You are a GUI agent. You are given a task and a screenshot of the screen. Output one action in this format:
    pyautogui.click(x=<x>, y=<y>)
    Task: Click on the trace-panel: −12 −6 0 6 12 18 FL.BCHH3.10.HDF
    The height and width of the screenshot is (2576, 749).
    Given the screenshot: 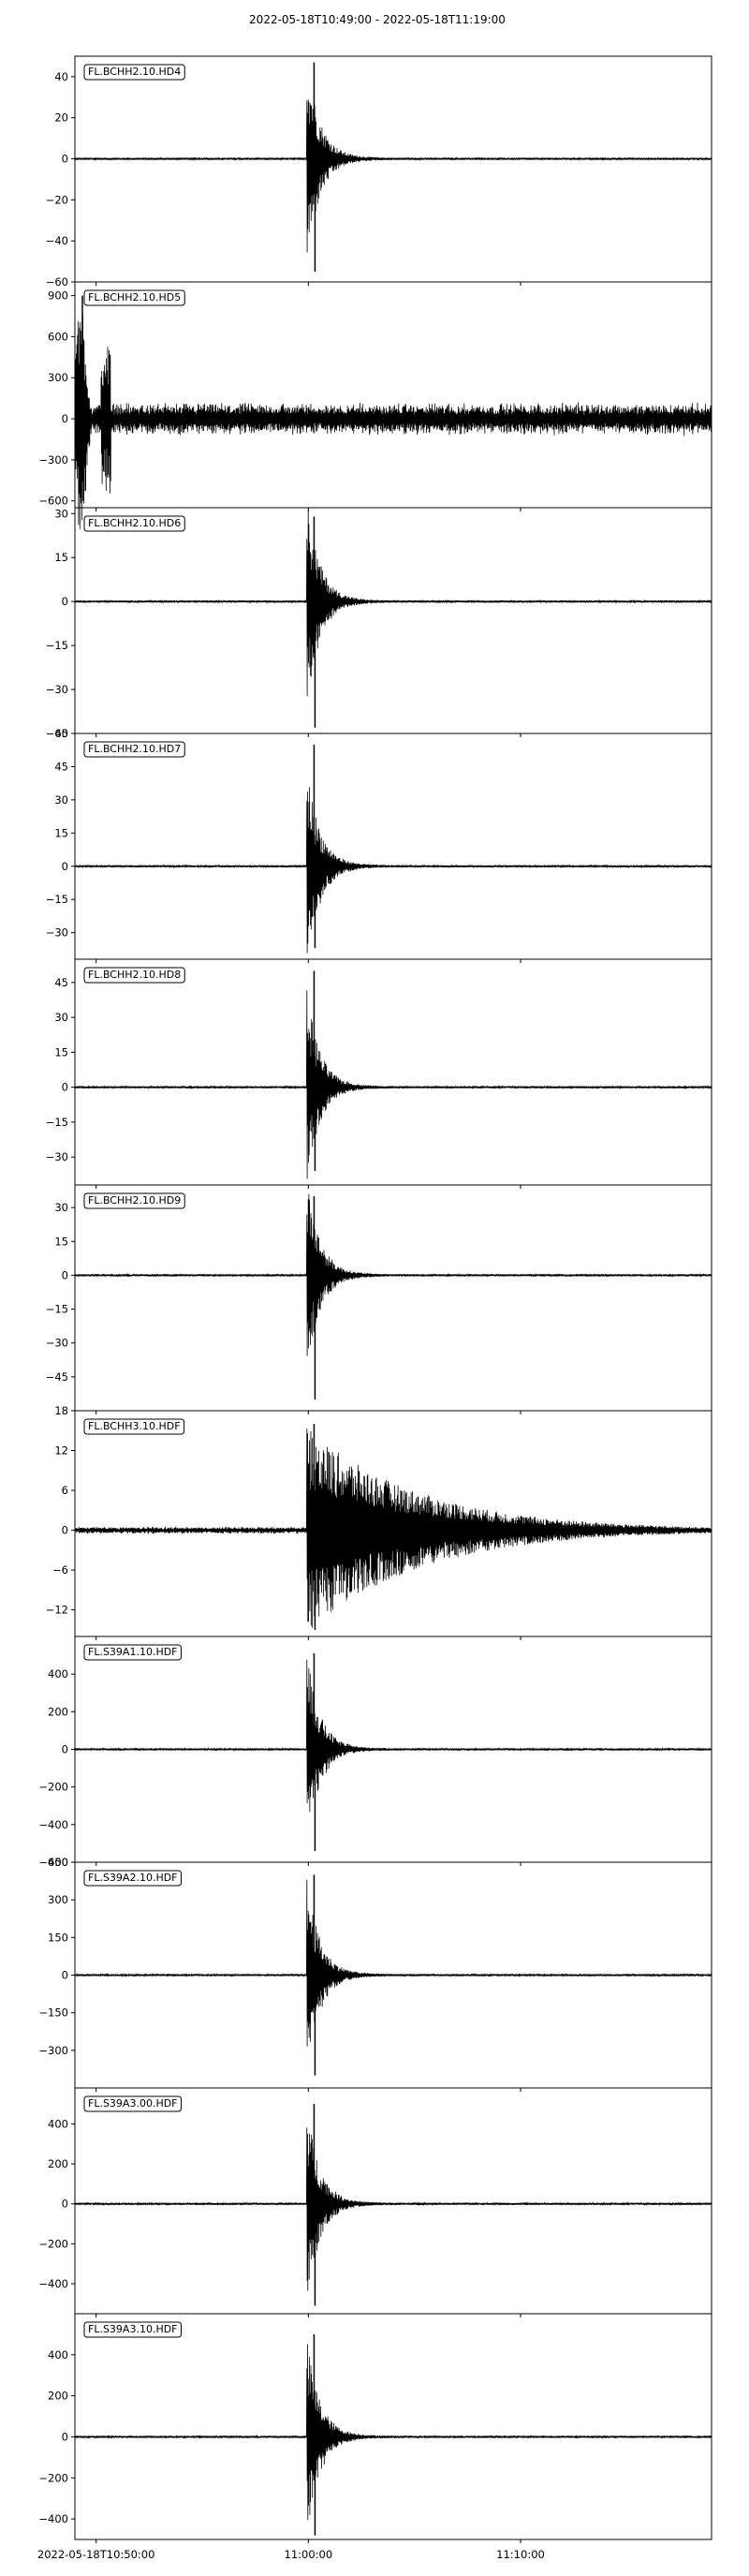 What is the action you would take?
    pyautogui.click(x=379, y=1522)
    